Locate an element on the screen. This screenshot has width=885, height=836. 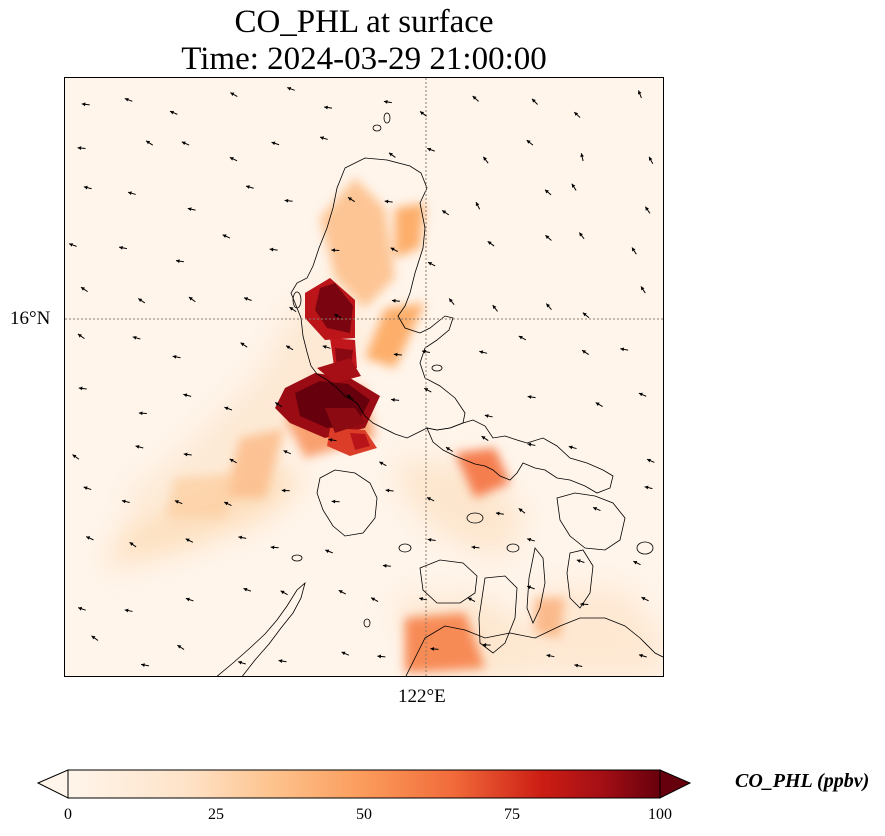
colorbar-tick: 25 is located at coordinates (216, 814).